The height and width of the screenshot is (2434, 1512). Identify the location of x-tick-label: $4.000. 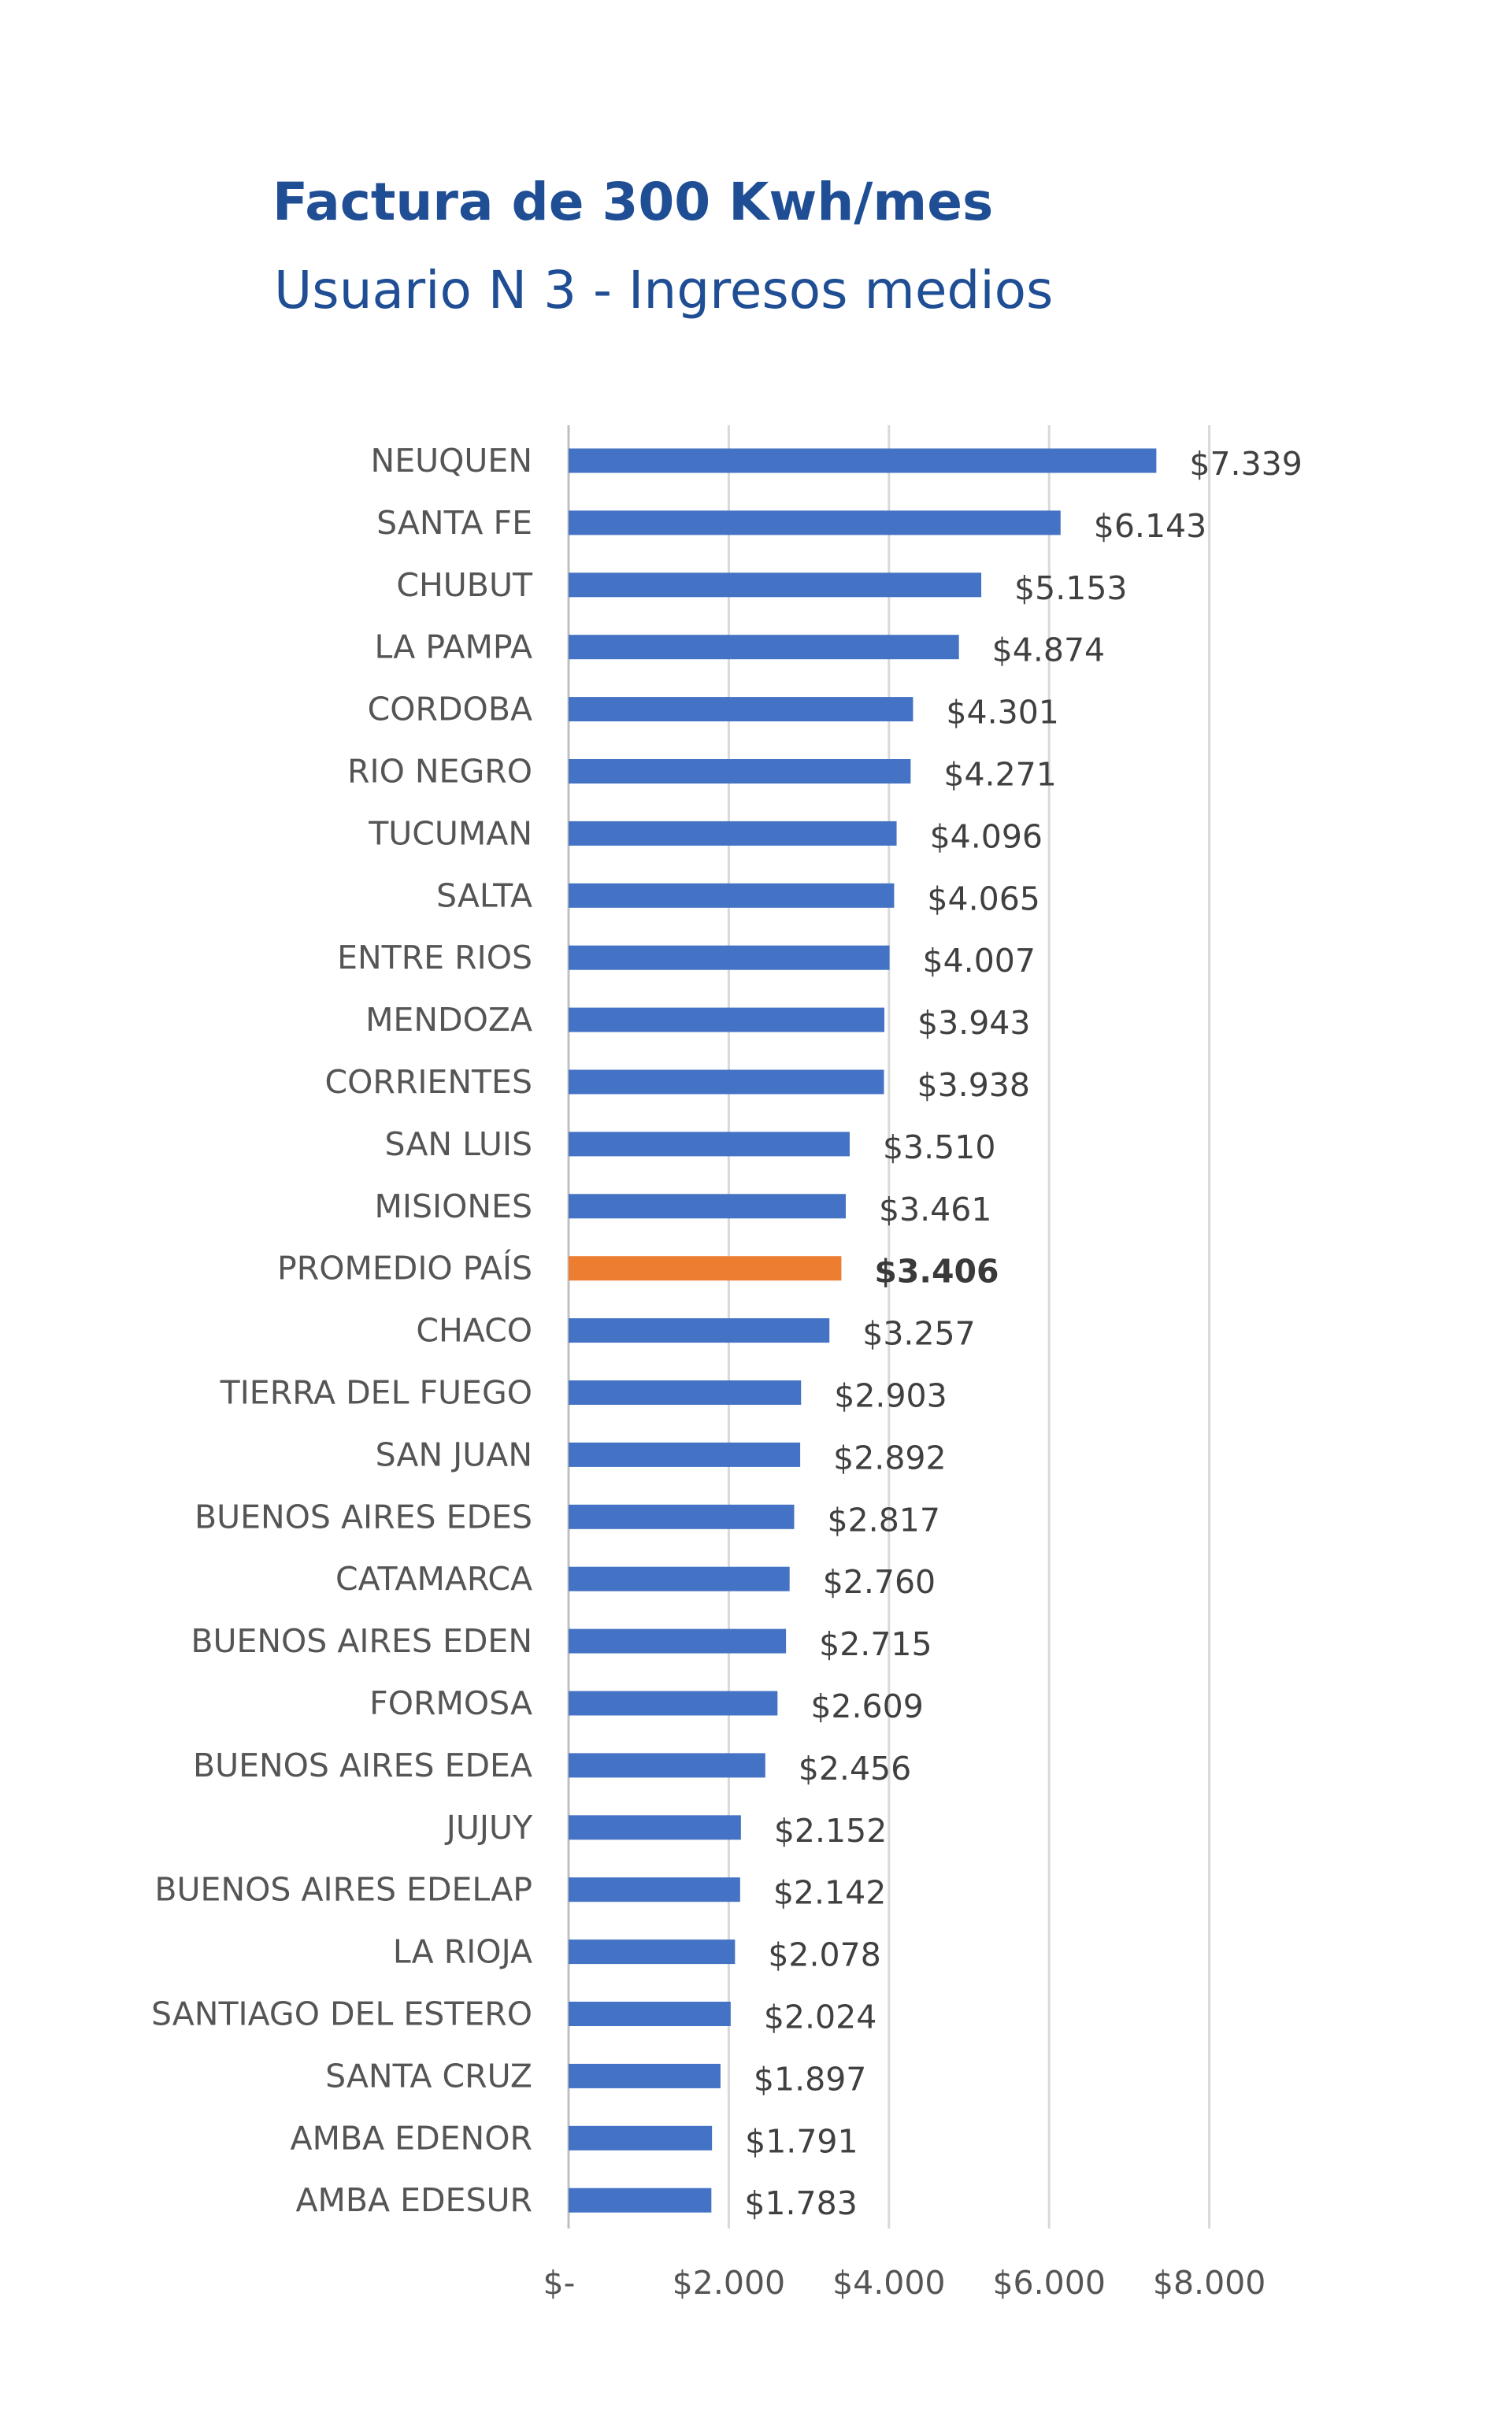
(888, 2283).